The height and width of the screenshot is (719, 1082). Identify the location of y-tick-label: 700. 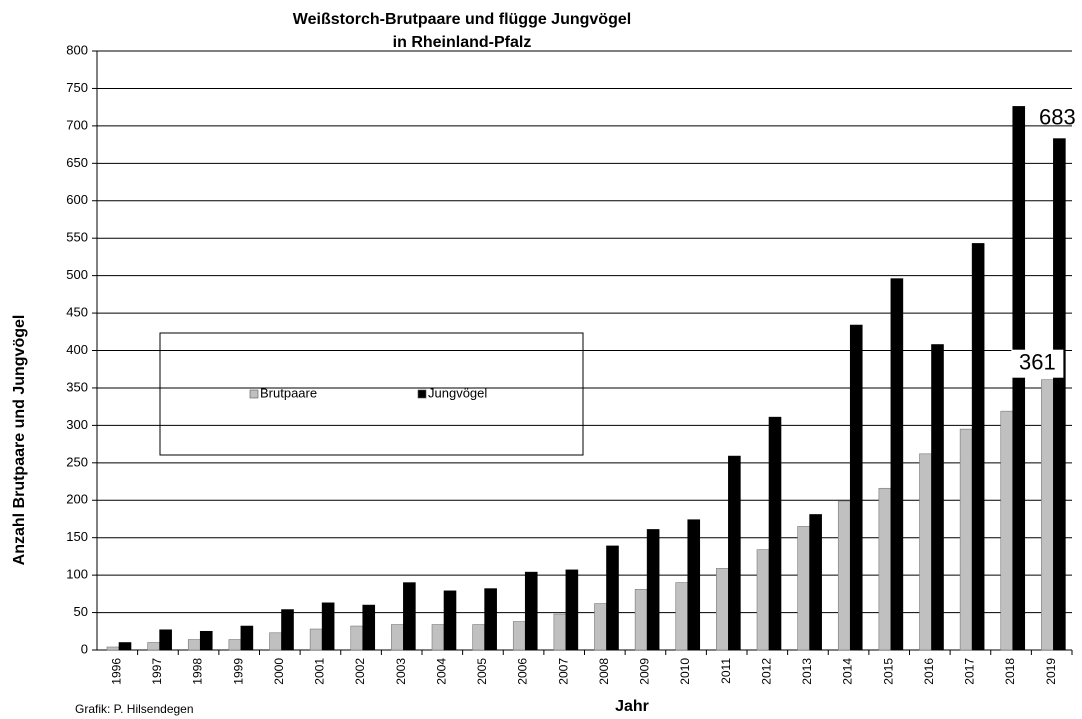
(77, 124).